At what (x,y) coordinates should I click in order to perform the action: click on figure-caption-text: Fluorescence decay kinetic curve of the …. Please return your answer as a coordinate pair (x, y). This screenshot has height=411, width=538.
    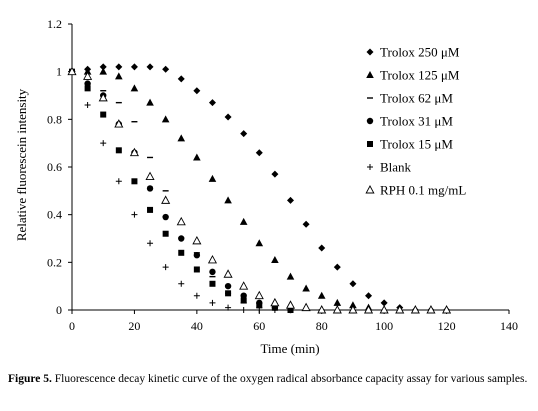
    Looking at the image, I should click on (291, 379).